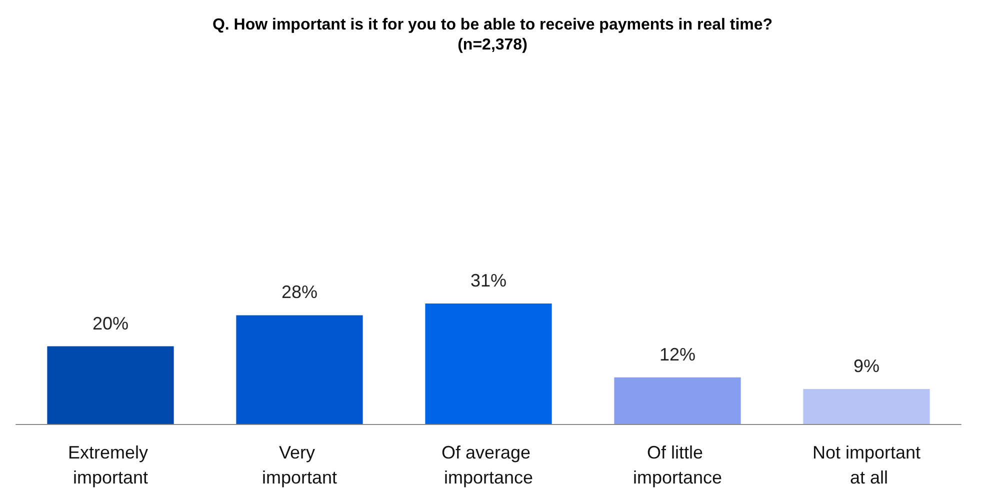 The height and width of the screenshot is (498, 985). I want to click on x-tick-label: Of average importance, so click(488, 465).